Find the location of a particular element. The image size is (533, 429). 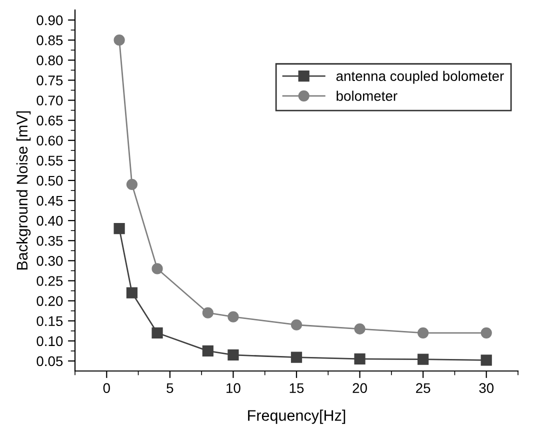

y-tick-label: 0.25 is located at coordinates (49, 281).